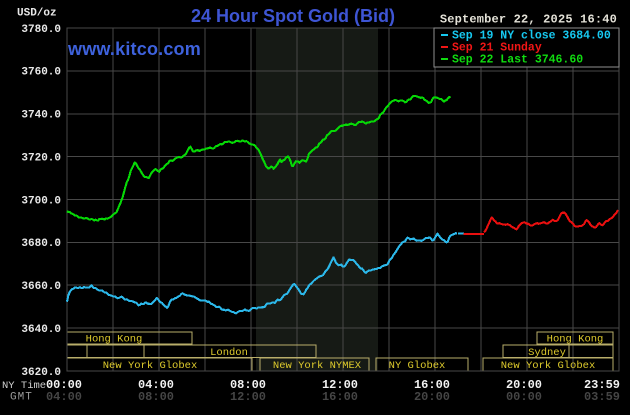 The width and height of the screenshot is (630, 415). What do you see at coordinates (41, 73) in the screenshot?
I see `svg-text: 3760.0` at bounding box center [41, 73].